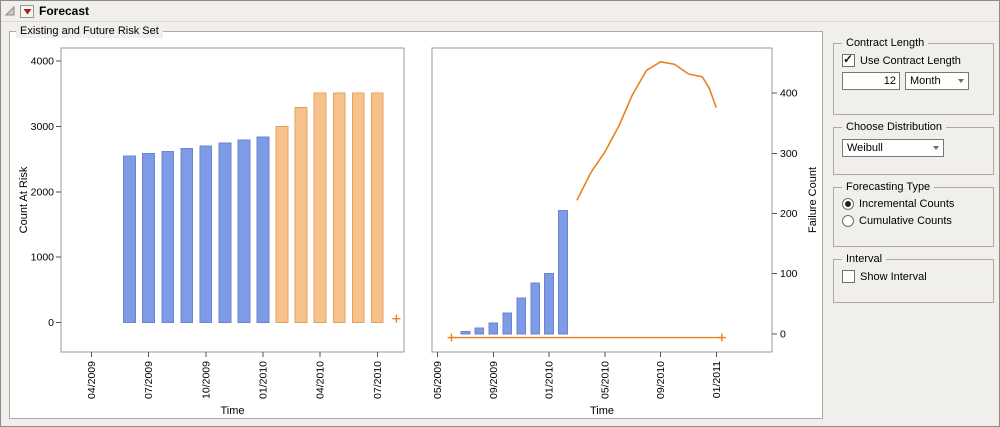 This screenshot has width=1000, height=427. I want to click on svg-text: 1000, so click(43, 258).